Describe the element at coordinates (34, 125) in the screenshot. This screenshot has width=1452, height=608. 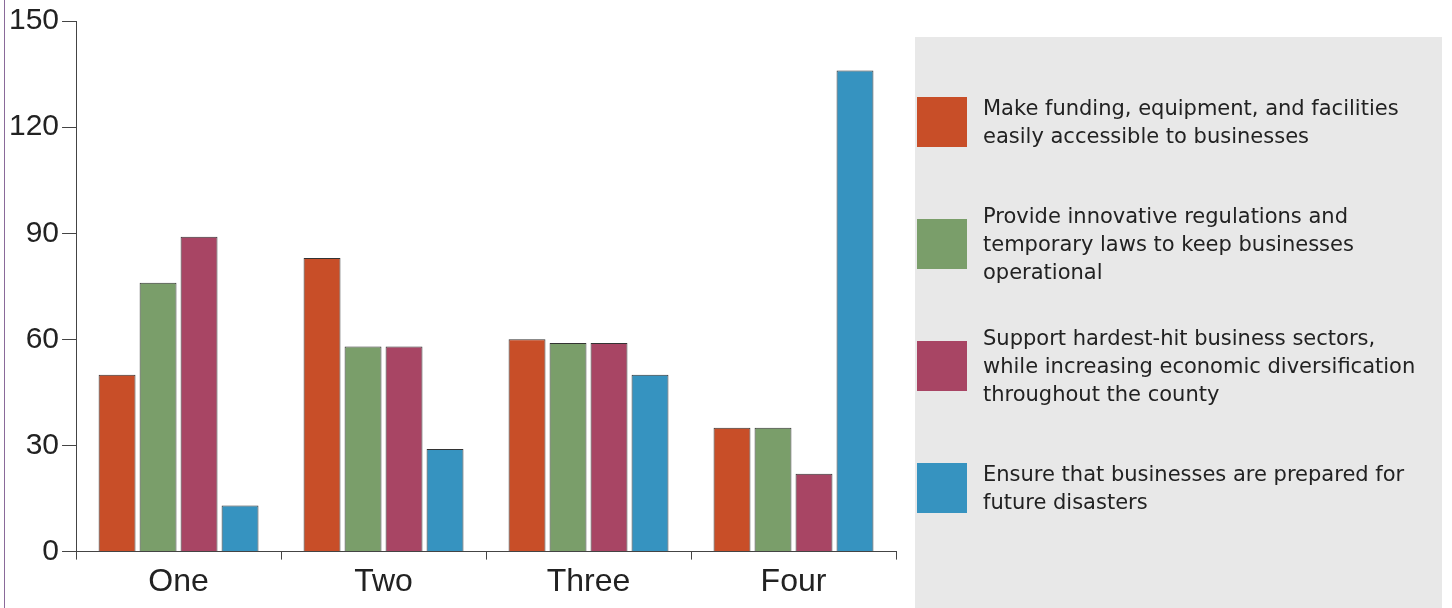
I see `y-tick-label: 120` at that location.